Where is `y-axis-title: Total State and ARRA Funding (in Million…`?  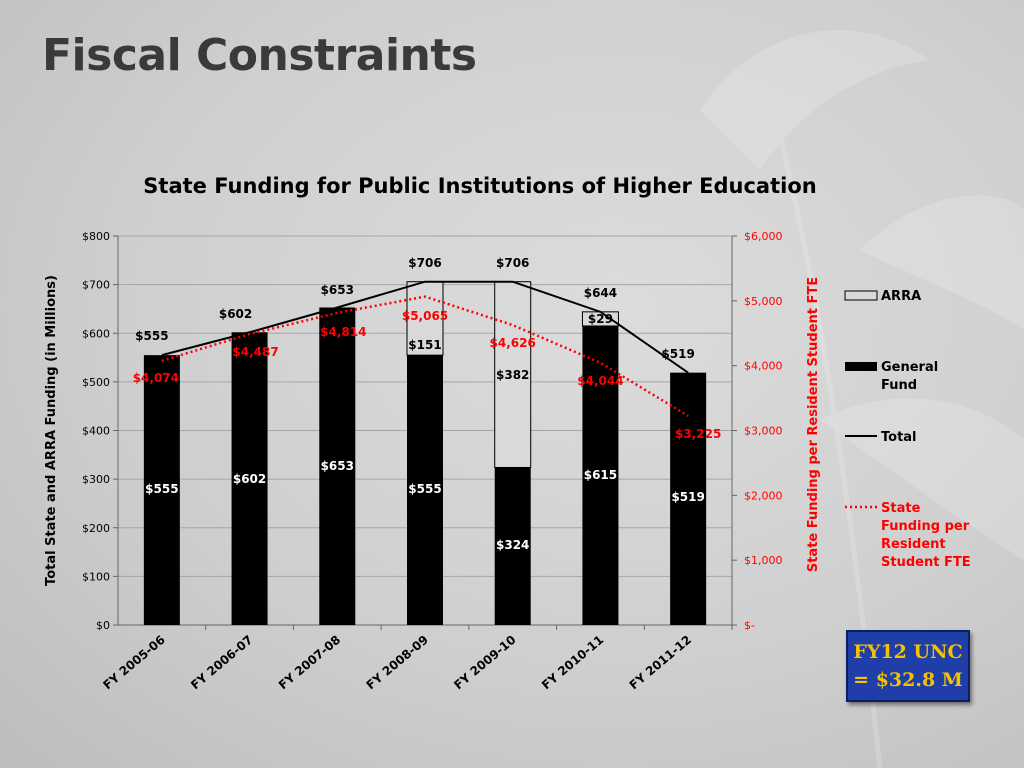 y-axis-title: Total State and ARRA Funding (in Million… is located at coordinates (51, 430).